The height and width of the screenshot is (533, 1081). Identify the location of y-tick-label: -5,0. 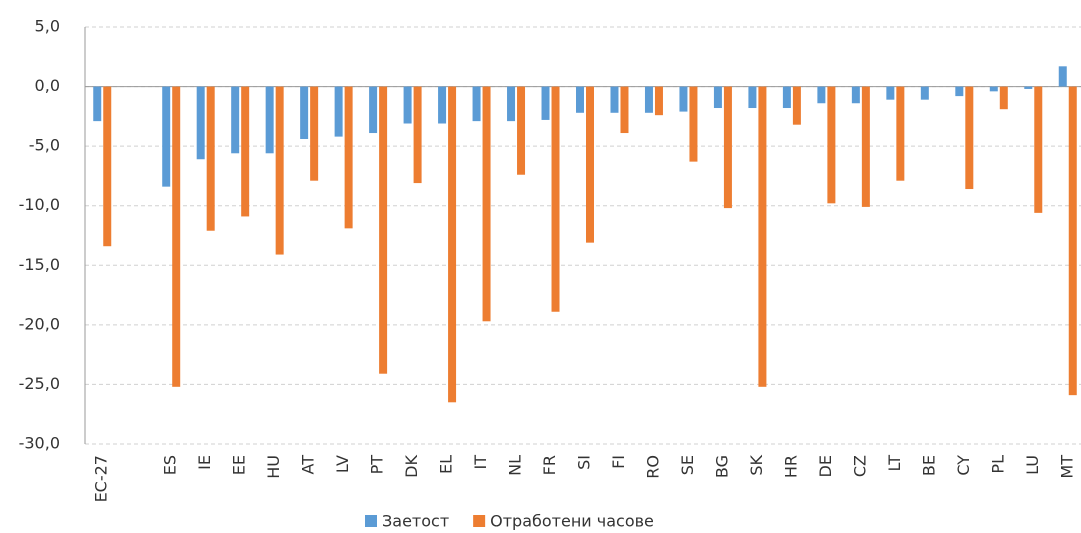
(44, 145).